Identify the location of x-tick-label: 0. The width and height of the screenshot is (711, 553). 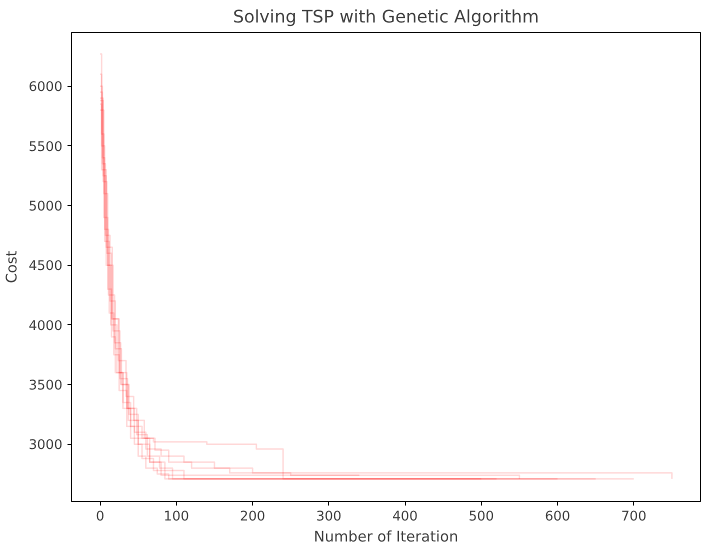
(100, 517).